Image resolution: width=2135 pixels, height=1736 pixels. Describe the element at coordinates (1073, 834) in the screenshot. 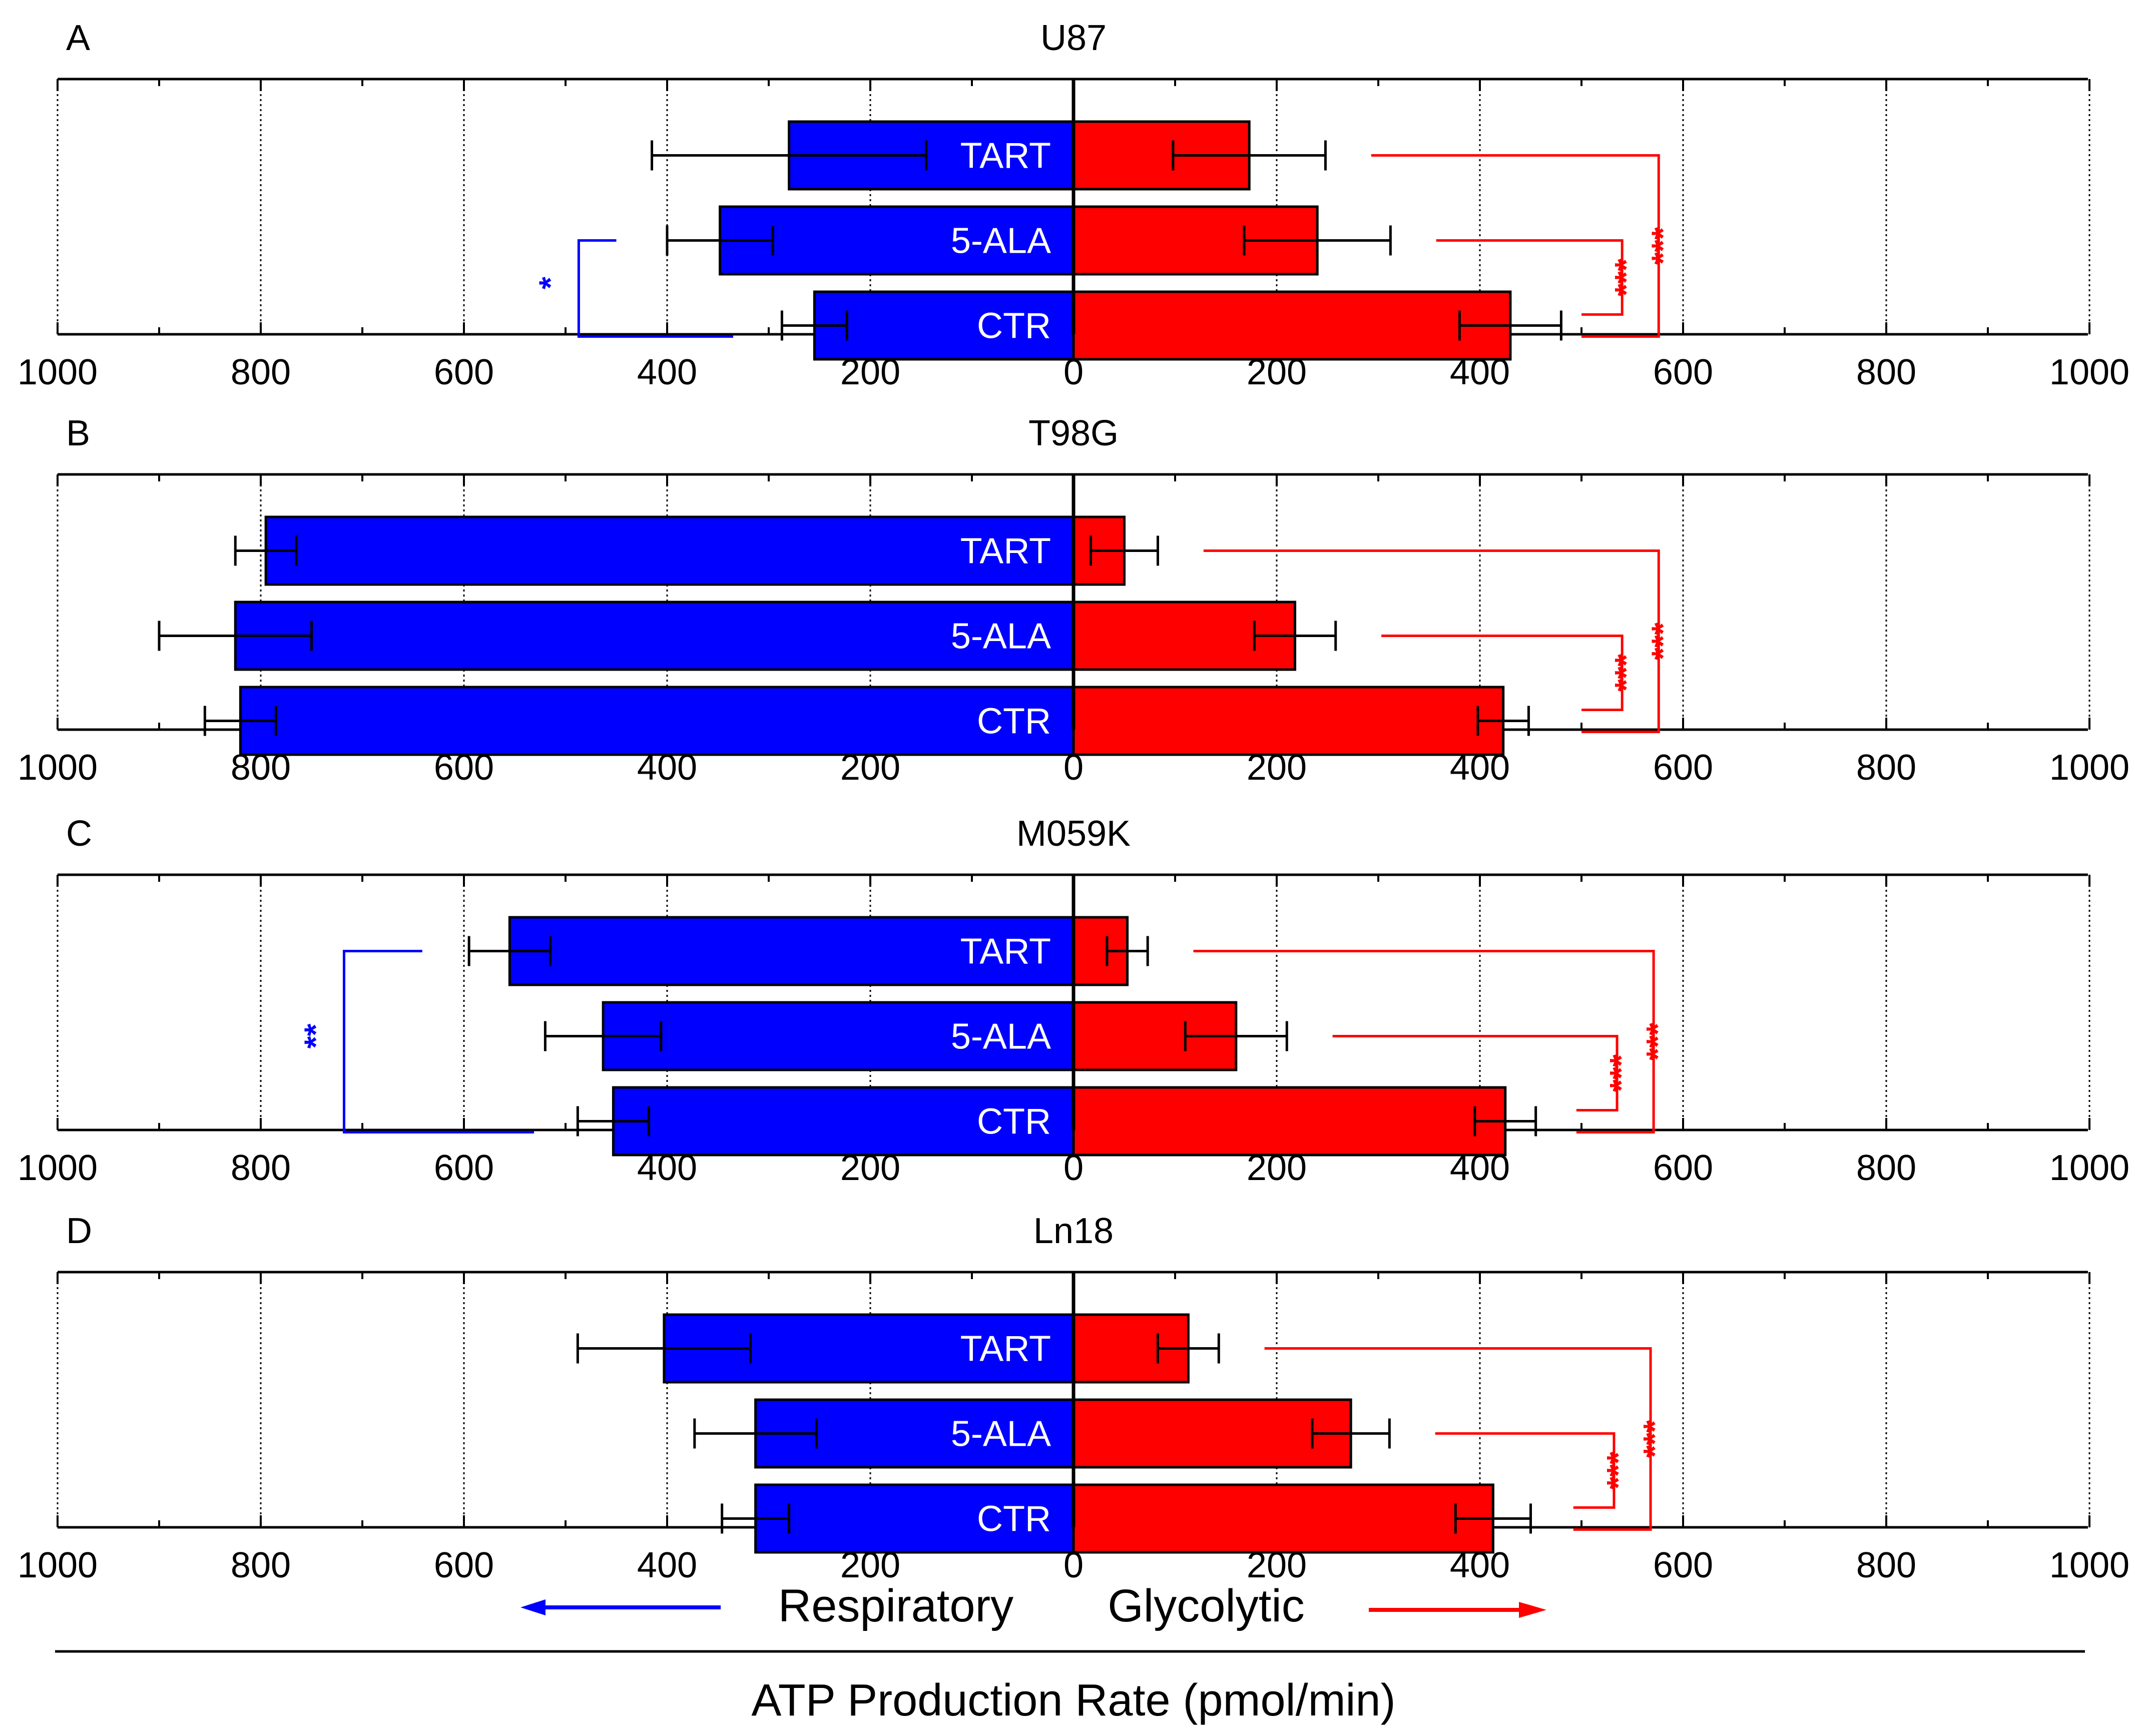

I see `panel-title: M059K` at that location.